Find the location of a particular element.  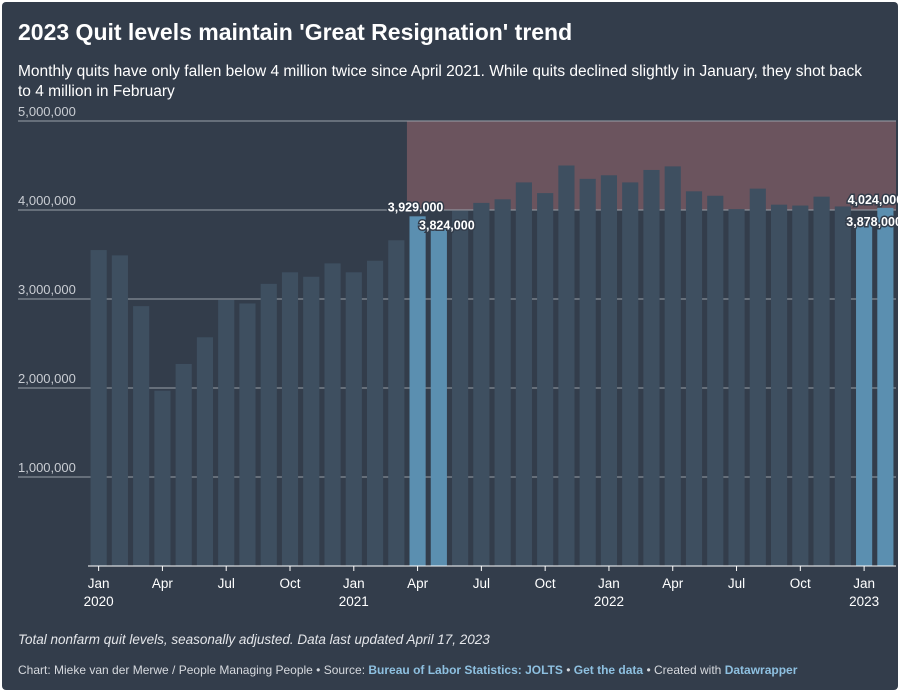

x-tick-year: 2023 is located at coordinates (864, 601).